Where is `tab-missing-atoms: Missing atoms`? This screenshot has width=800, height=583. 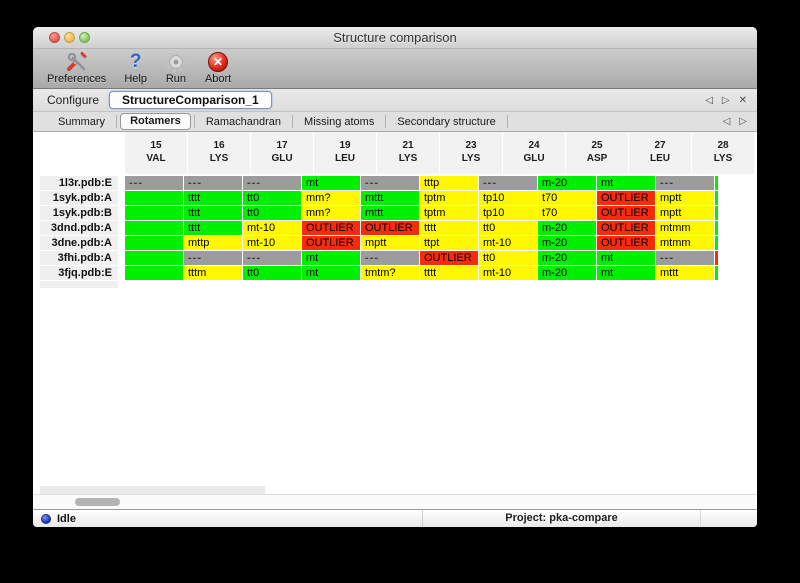 tab-missing-atoms: Missing atoms is located at coordinates (339, 121).